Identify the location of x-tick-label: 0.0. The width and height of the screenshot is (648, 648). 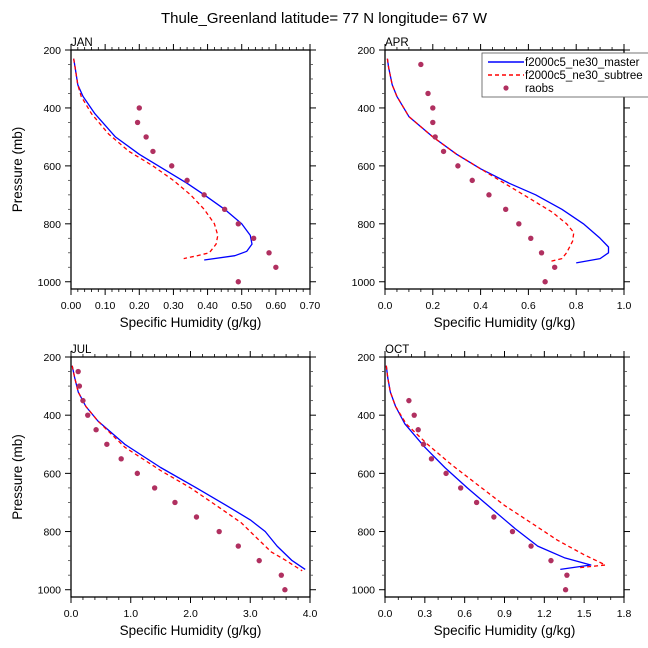
(385, 614).